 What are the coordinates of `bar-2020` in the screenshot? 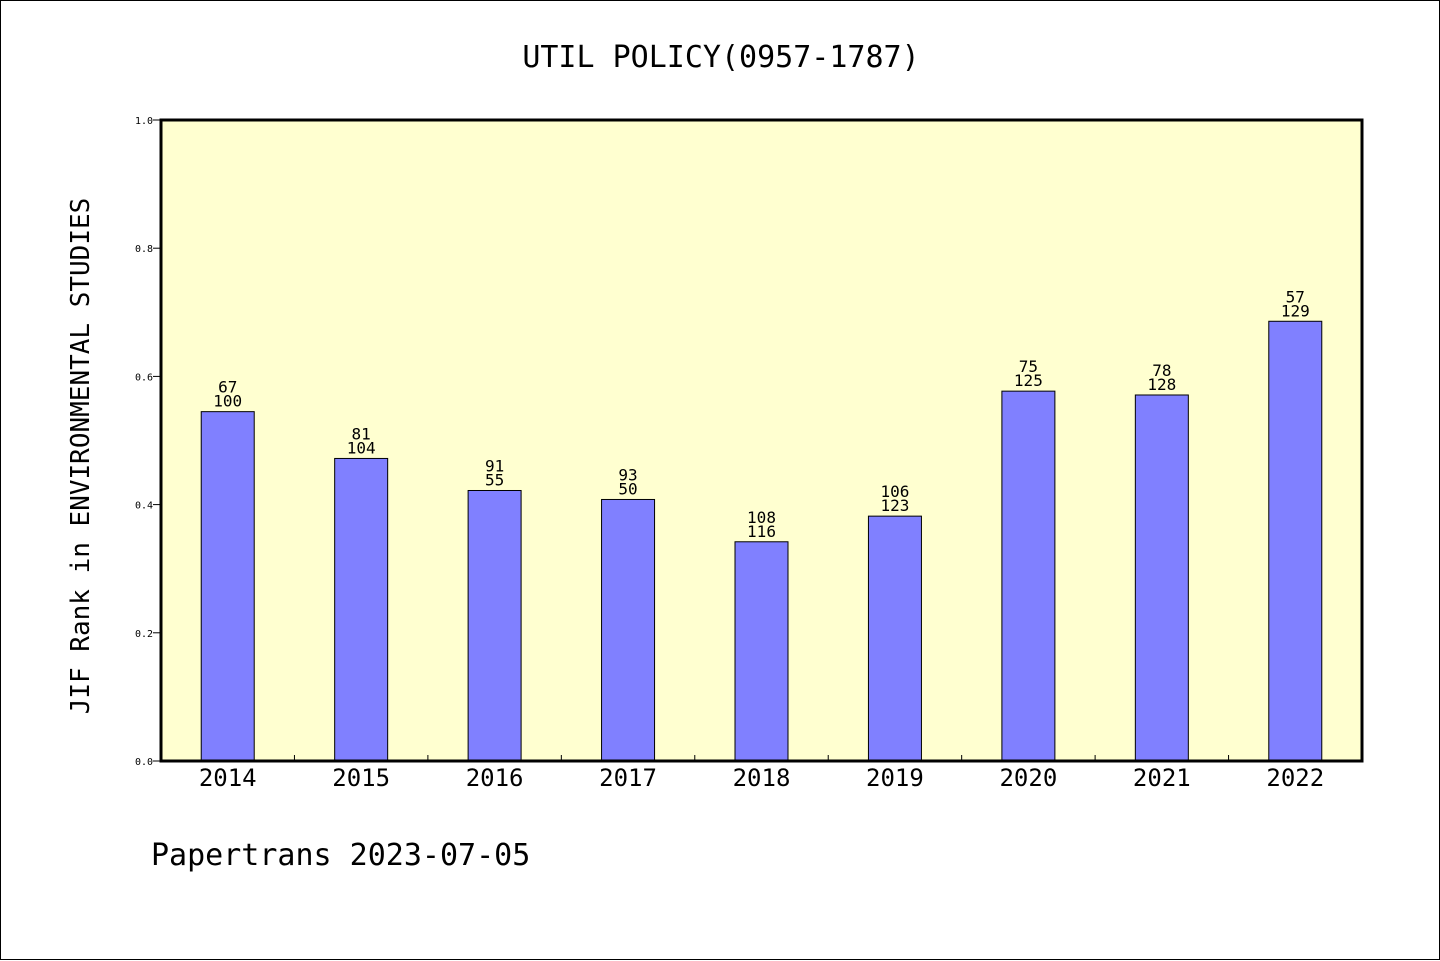 It's located at (1028, 576).